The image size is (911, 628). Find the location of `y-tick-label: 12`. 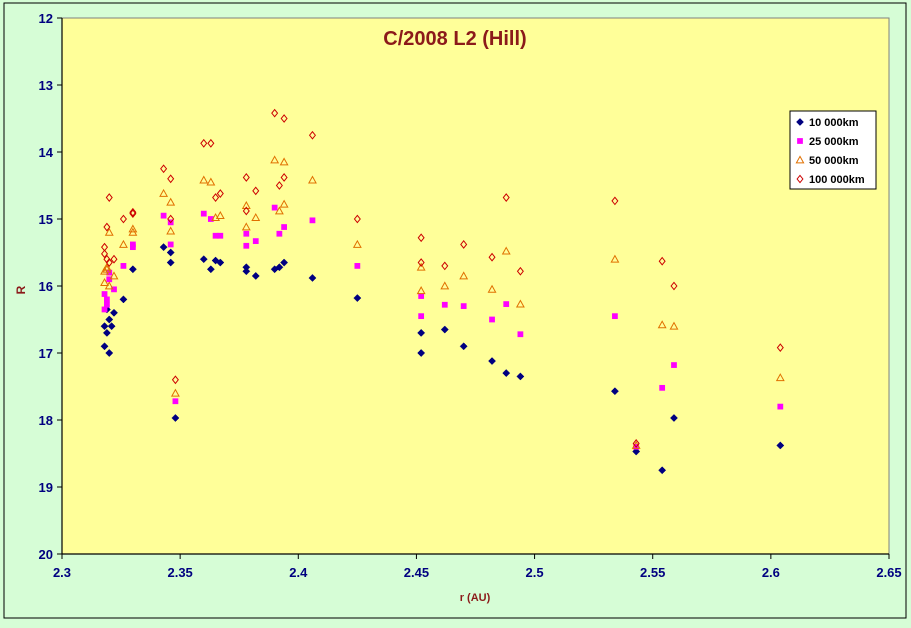

y-tick-label: 12 is located at coordinates (46, 18).